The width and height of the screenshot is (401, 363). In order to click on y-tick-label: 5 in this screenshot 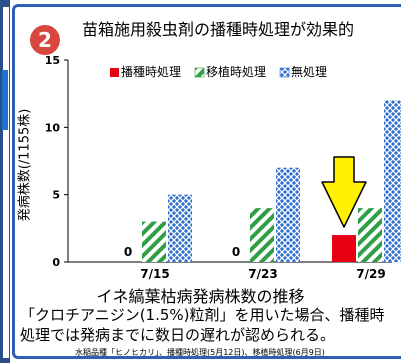, I will do `click(56, 195)`.